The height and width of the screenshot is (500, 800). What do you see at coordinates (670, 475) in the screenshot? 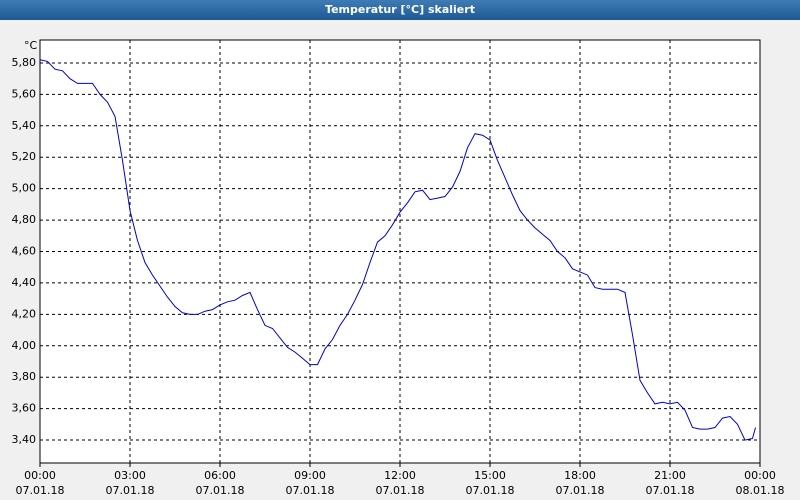
I see `x-tick-label: 21:00` at bounding box center [670, 475].